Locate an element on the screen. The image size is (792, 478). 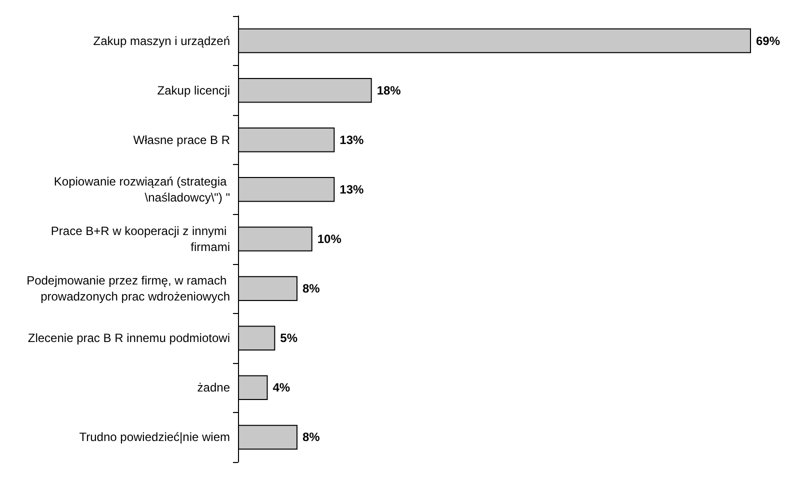
data-label: 4% is located at coordinates (281, 387).